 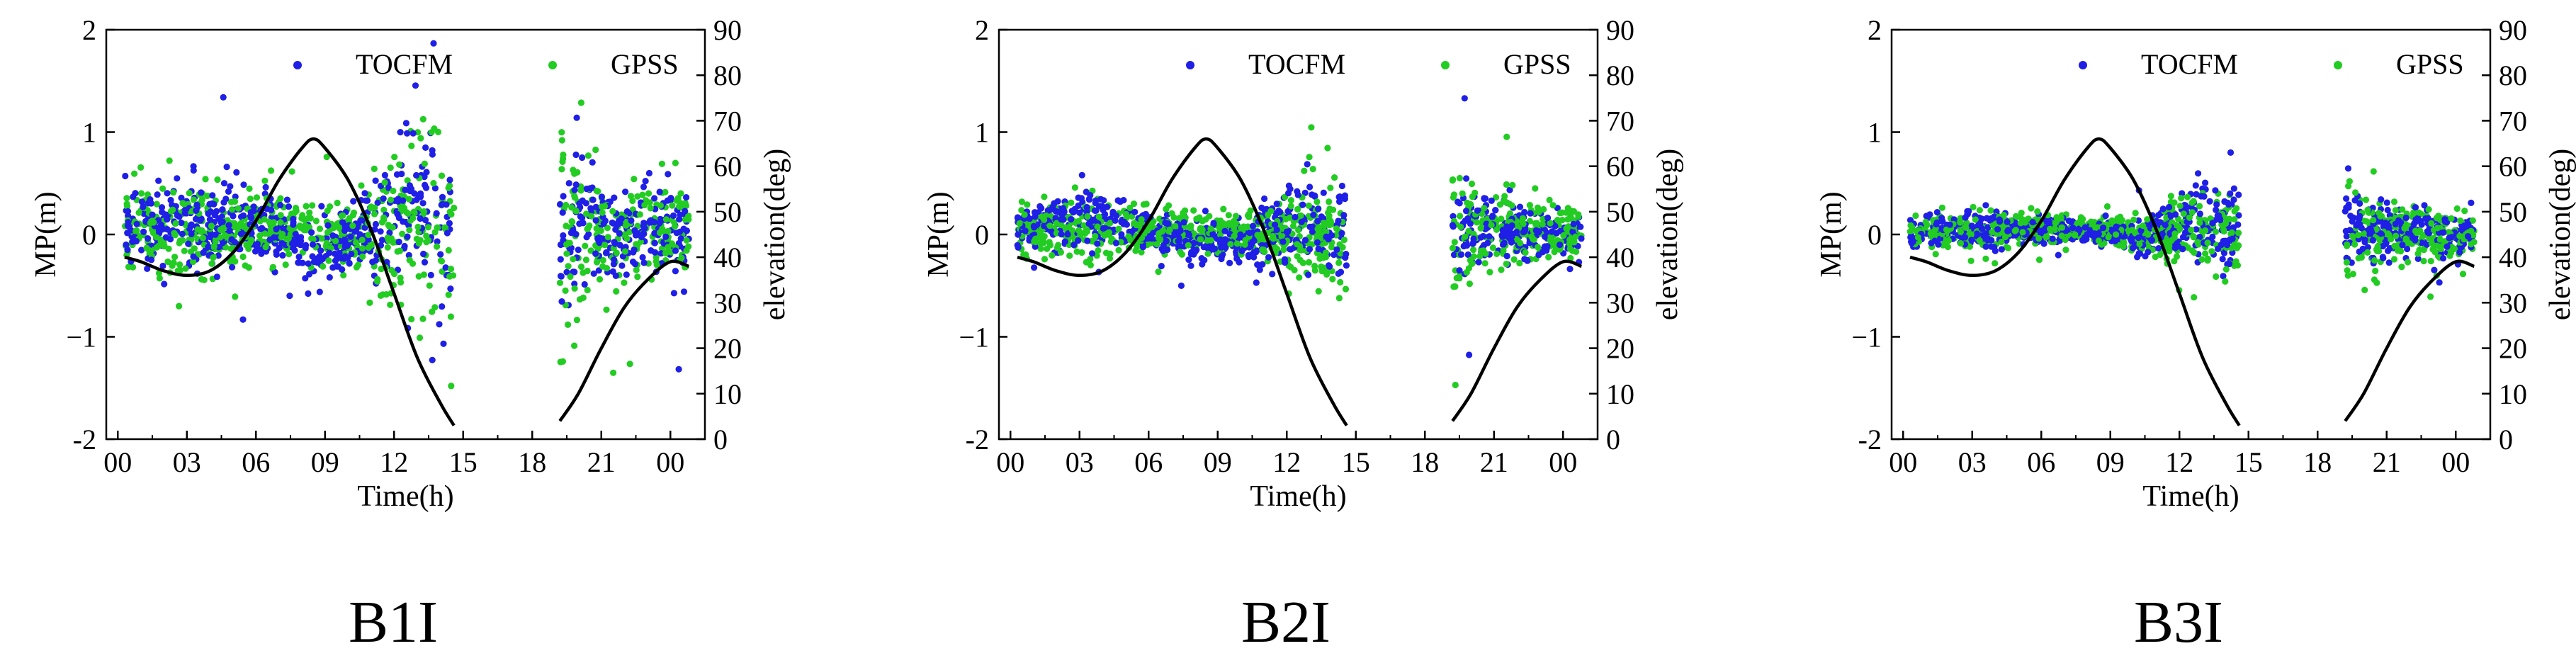 What do you see at coordinates (1620, 30) in the screenshot?
I see `y2-tick-label: 90` at bounding box center [1620, 30].